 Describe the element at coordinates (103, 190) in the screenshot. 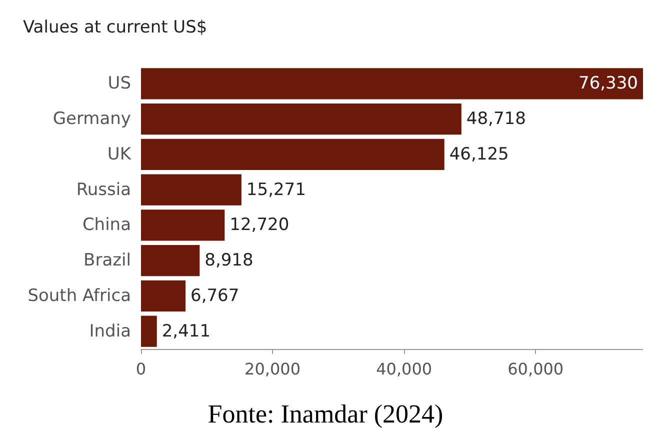

I see `y-tick-label: Russia` at that location.